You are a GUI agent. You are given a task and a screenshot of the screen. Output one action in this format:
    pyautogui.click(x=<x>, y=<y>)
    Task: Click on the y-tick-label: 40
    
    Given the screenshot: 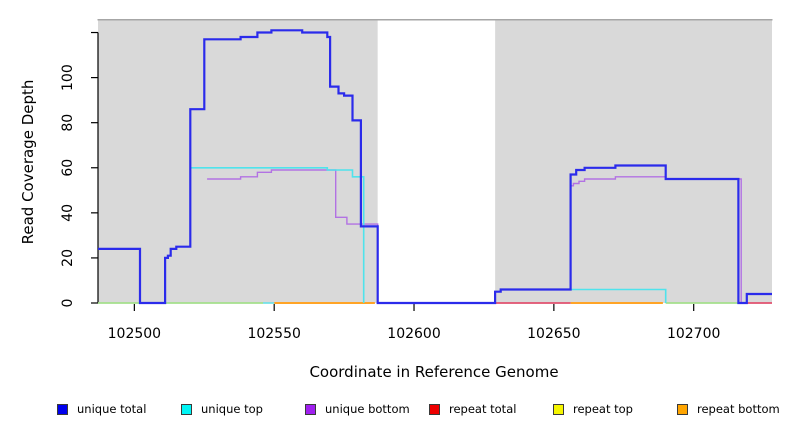 What is the action you would take?
    pyautogui.click(x=68, y=213)
    